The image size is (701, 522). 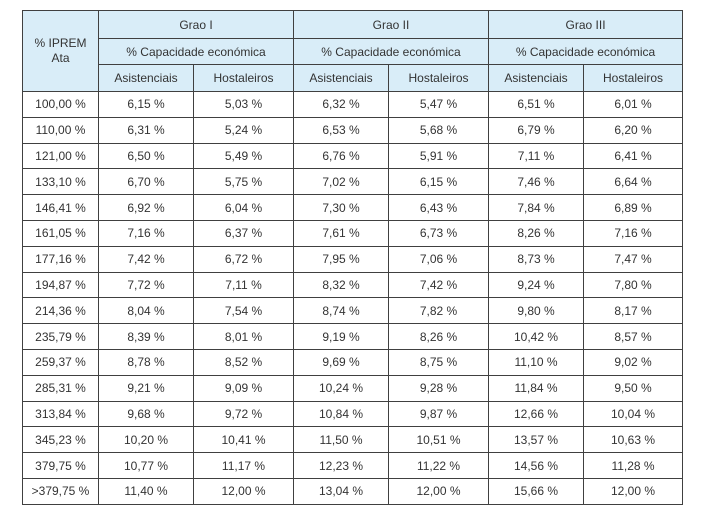 What do you see at coordinates (439, 233) in the screenshot?
I see `value-cell: 6,73 %` at bounding box center [439, 233].